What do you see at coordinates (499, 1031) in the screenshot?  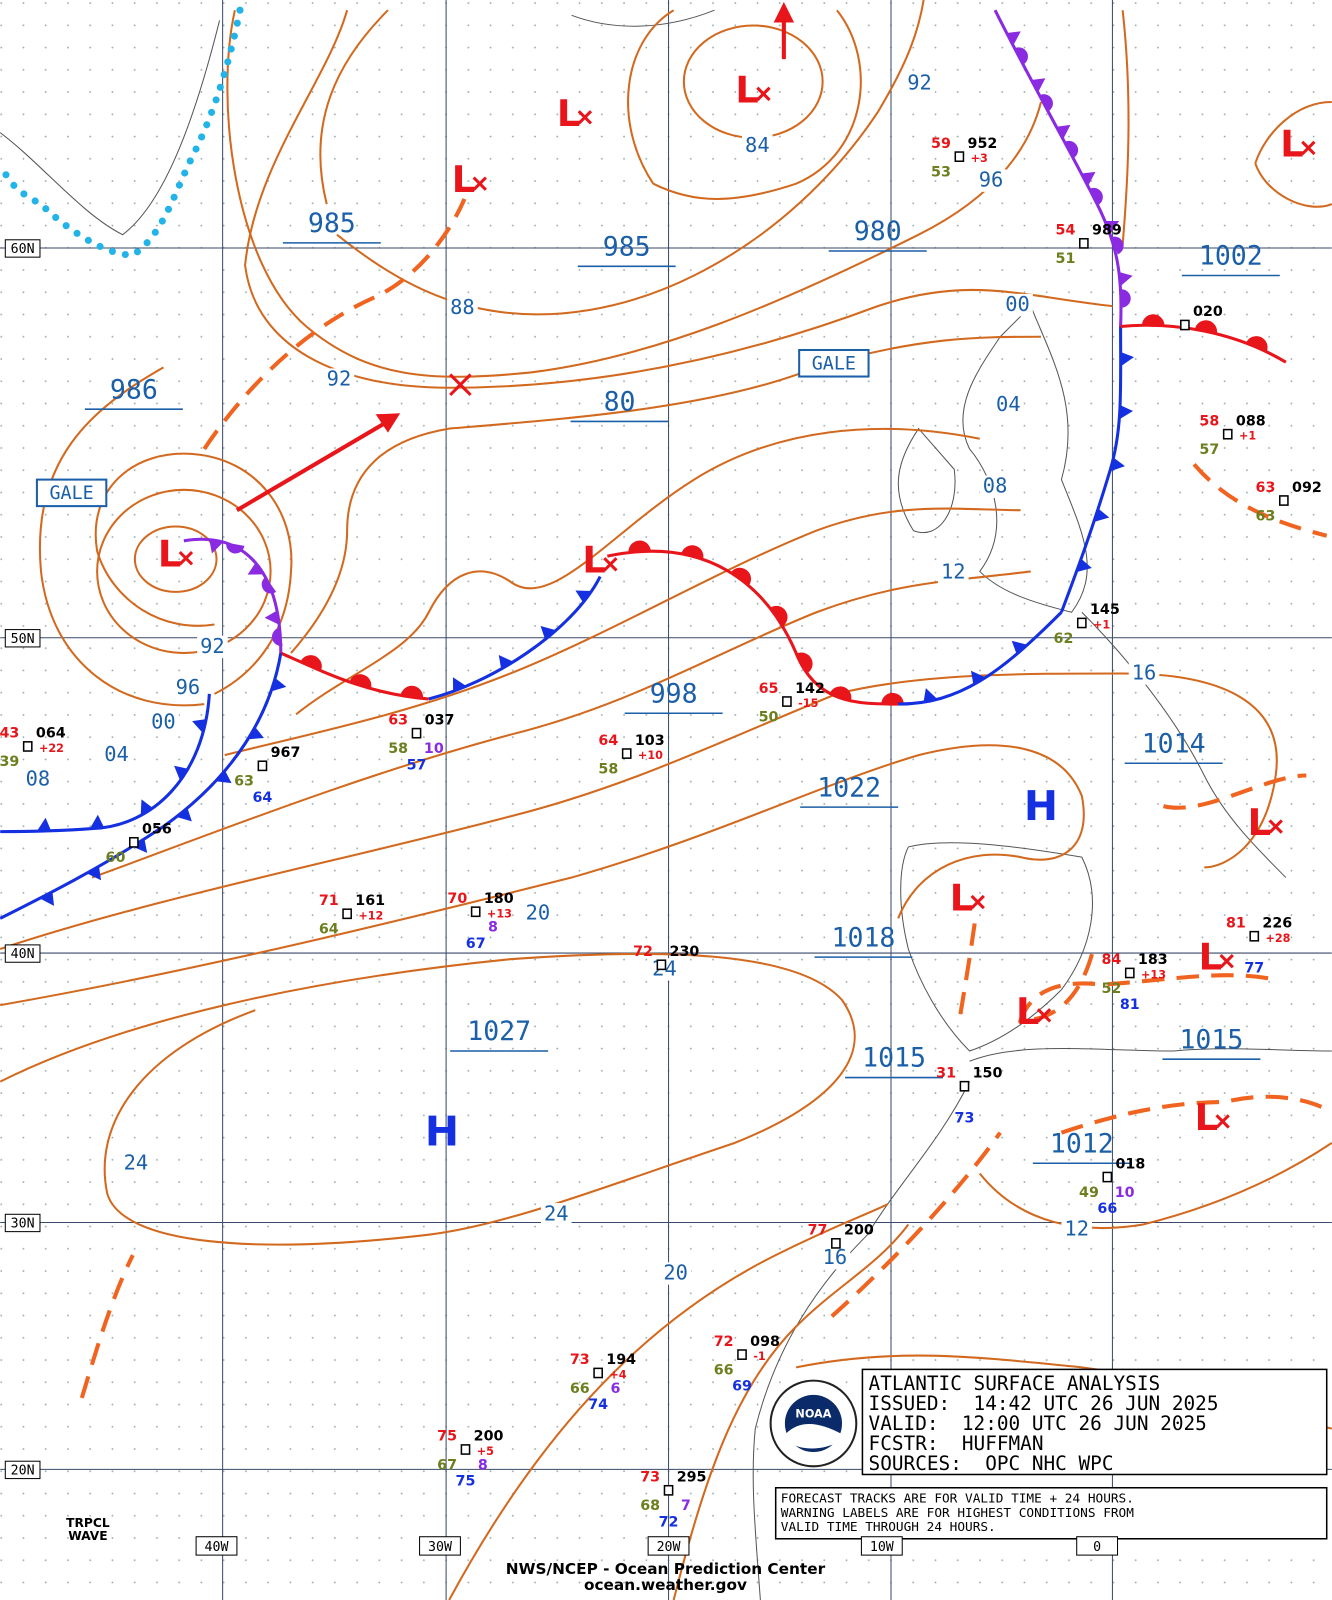 I see `pressure-label: 1027` at bounding box center [499, 1031].